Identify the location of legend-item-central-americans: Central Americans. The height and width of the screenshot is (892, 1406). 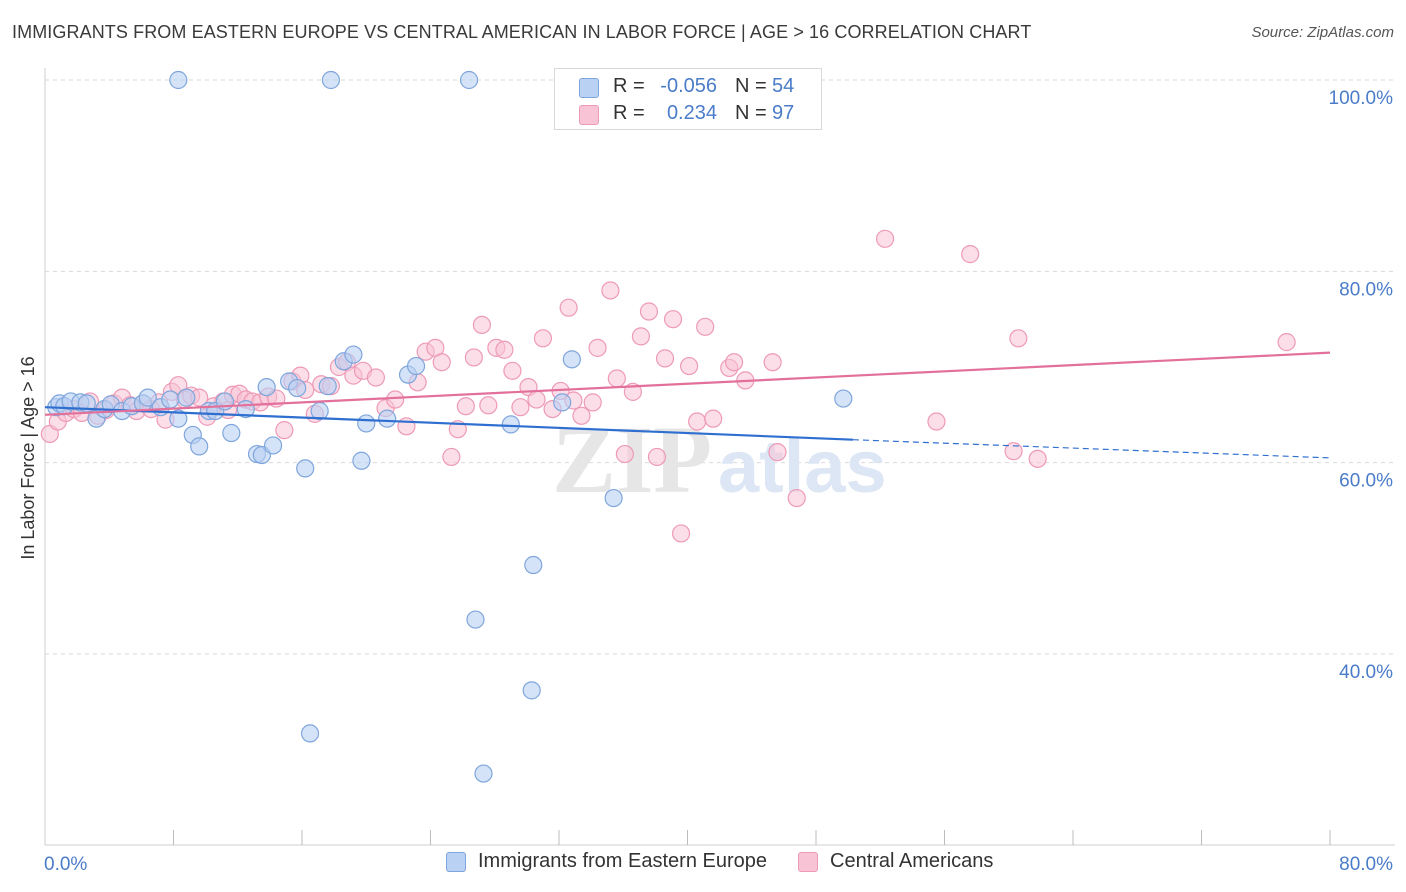
(895, 861).